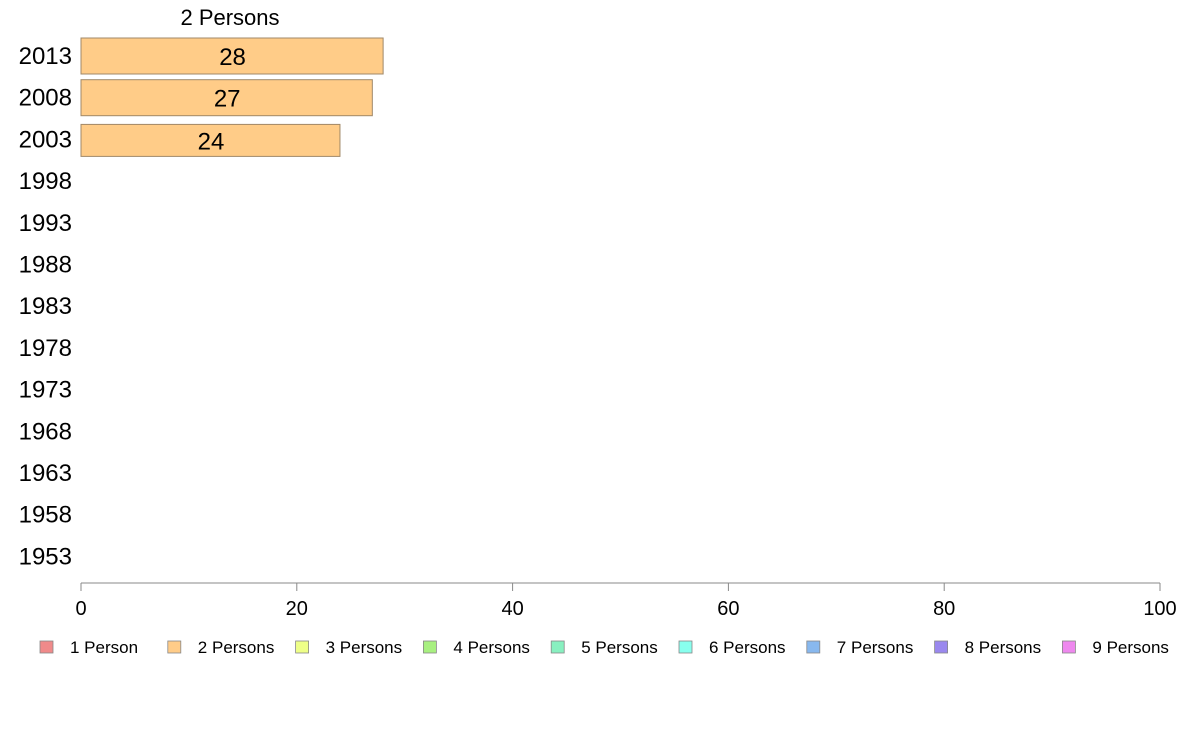 Image resolution: width=1188 pixels, height=736 pixels. Describe the element at coordinates (236, 647) in the screenshot. I see `legend-label: 2 Persons` at that location.